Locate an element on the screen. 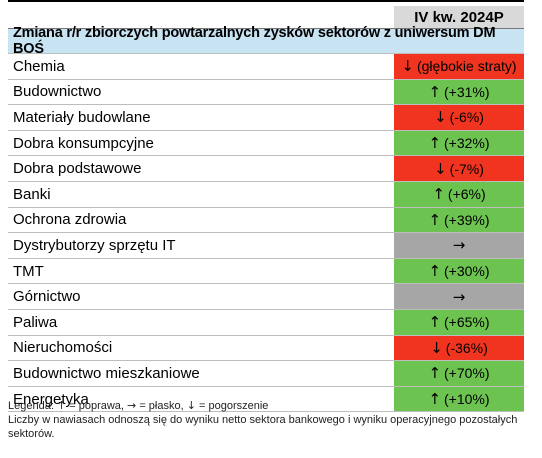 This screenshot has height=458, width=542. change-cell: ↑ (+65%) is located at coordinates (458, 322).